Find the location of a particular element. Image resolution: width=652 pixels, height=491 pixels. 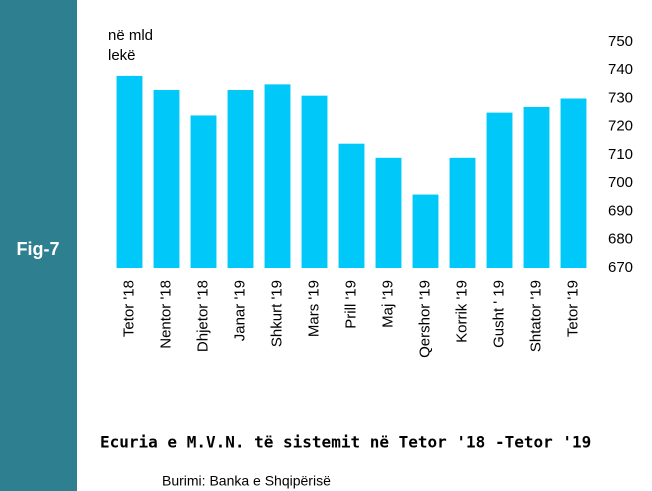

y-tick-label: 720 is located at coordinates (620, 126).